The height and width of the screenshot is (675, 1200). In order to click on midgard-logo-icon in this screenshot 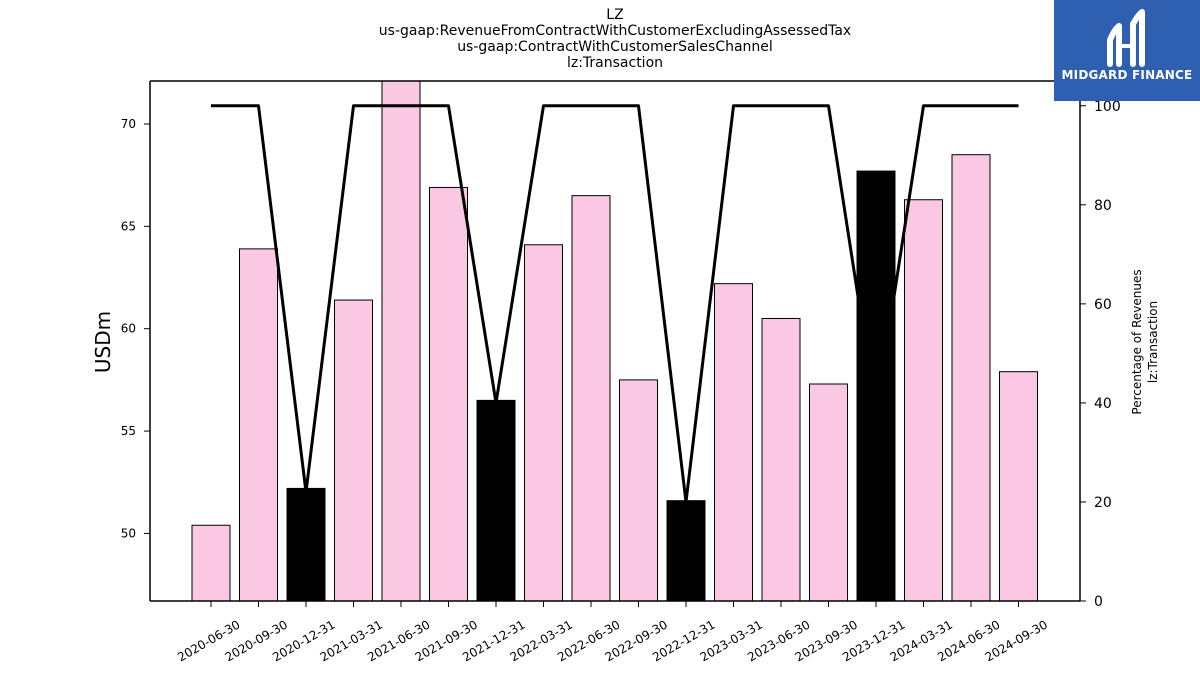, I will do `click(1126, 38)`.